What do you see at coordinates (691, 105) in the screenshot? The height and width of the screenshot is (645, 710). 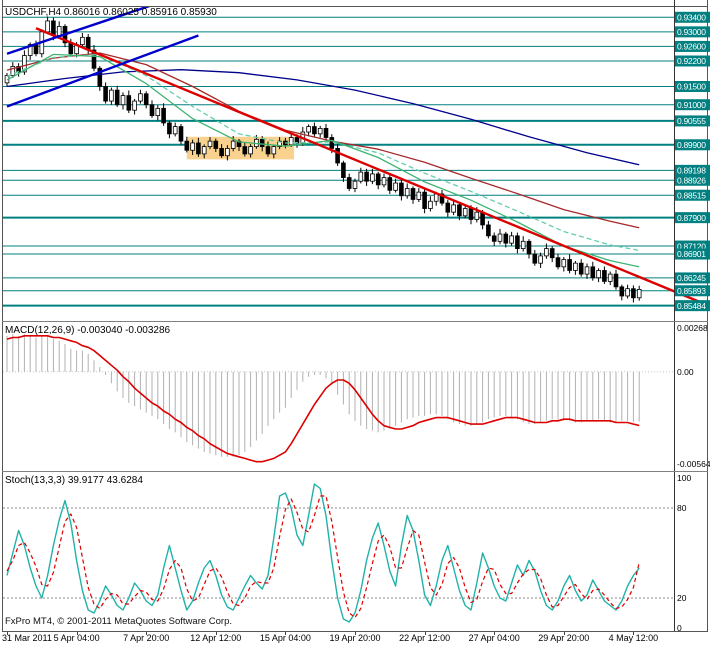 I see `price-axis-label: 0.91000` at bounding box center [691, 105].